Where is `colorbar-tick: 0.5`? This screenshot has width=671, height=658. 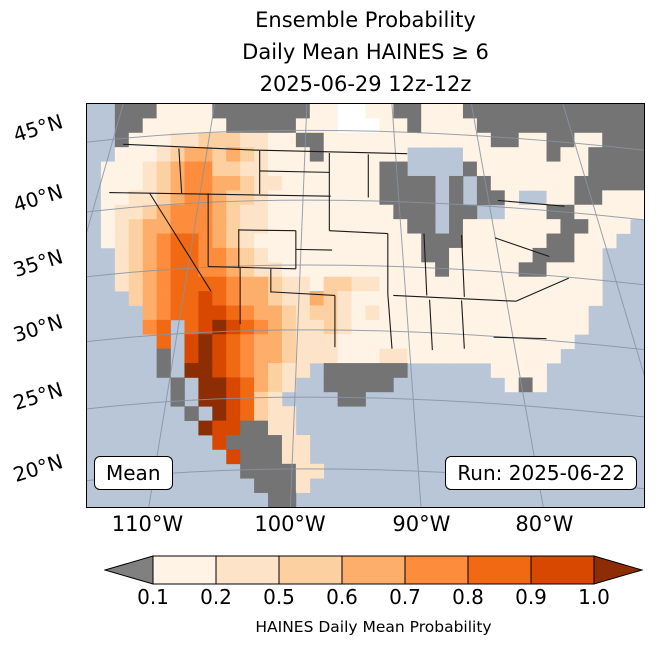 colorbar-tick: 0.5 is located at coordinates (279, 597).